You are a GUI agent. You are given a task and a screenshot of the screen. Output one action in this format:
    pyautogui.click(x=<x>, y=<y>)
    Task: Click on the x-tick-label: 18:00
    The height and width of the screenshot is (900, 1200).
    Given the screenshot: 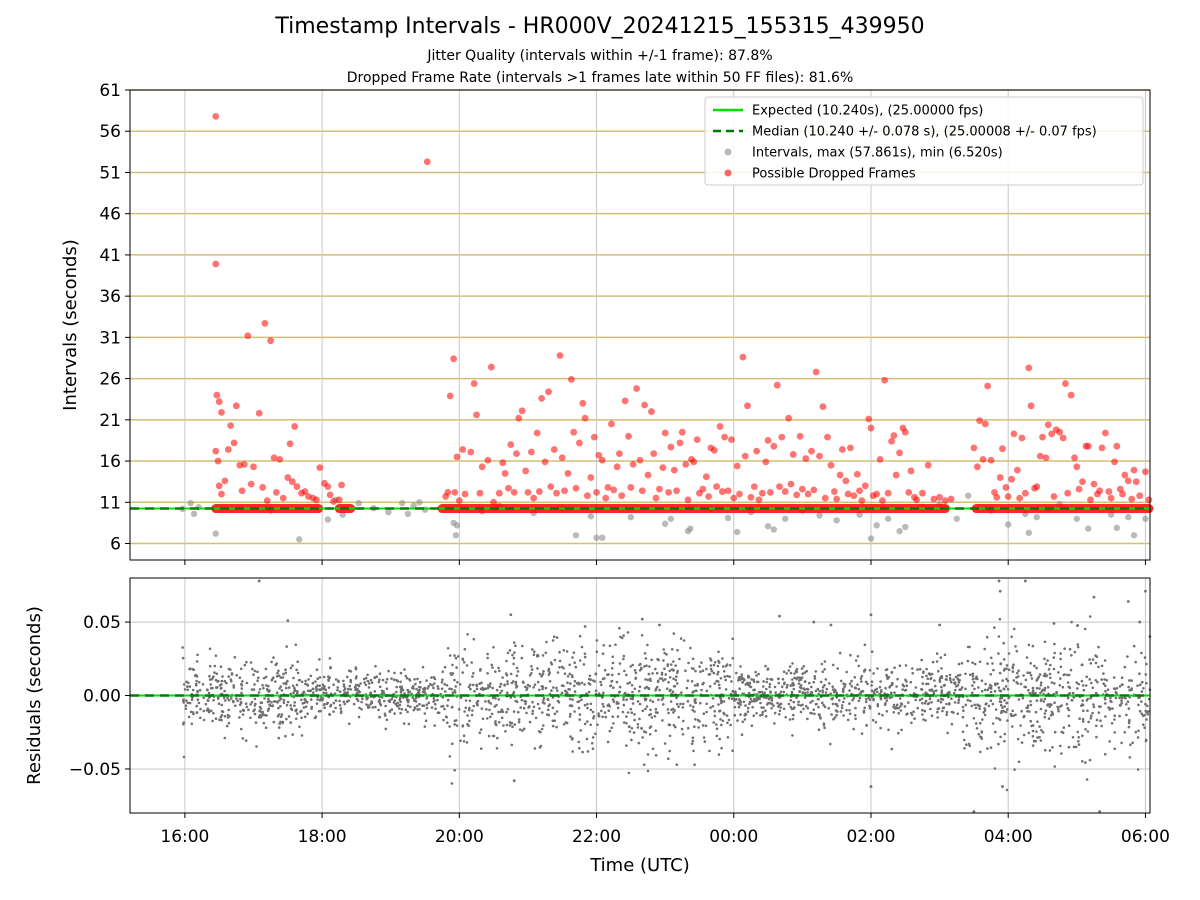 What is the action you would take?
    pyautogui.click(x=322, y=837)
    